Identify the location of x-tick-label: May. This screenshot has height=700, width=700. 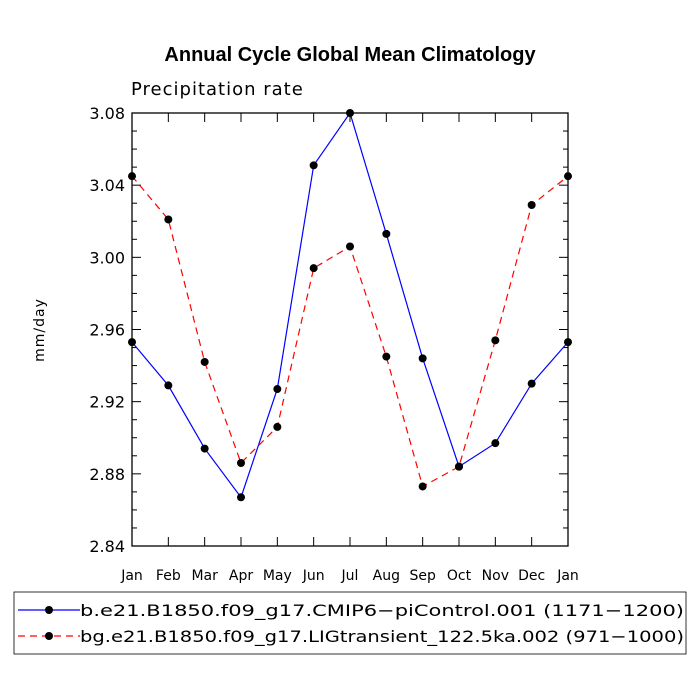
(277, 576).